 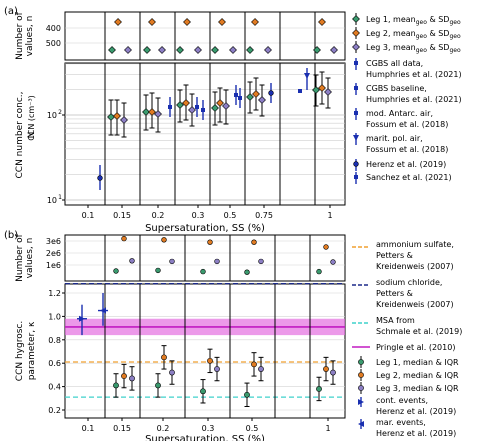 What do you see at coordinates (122, 428) in the screenshot?
I see `x-tick-label-b: 0.15` at bounding box center [122, 428].